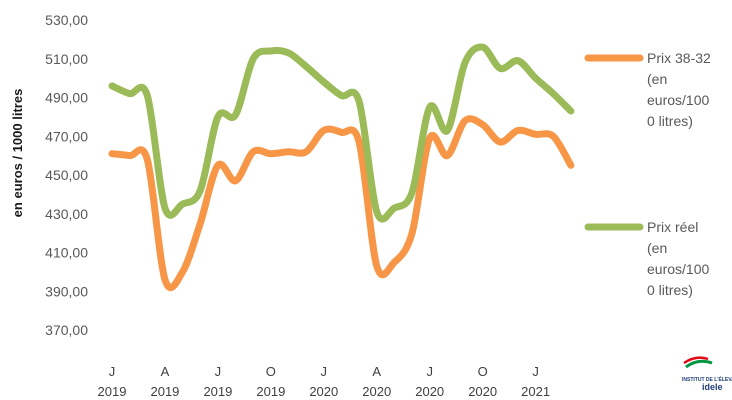 The width and height of the screenshot is (732, 400). Describe the element at coordinates (66, 253) in the screenshot. I see `y-tick-label: 410,00` at that location.